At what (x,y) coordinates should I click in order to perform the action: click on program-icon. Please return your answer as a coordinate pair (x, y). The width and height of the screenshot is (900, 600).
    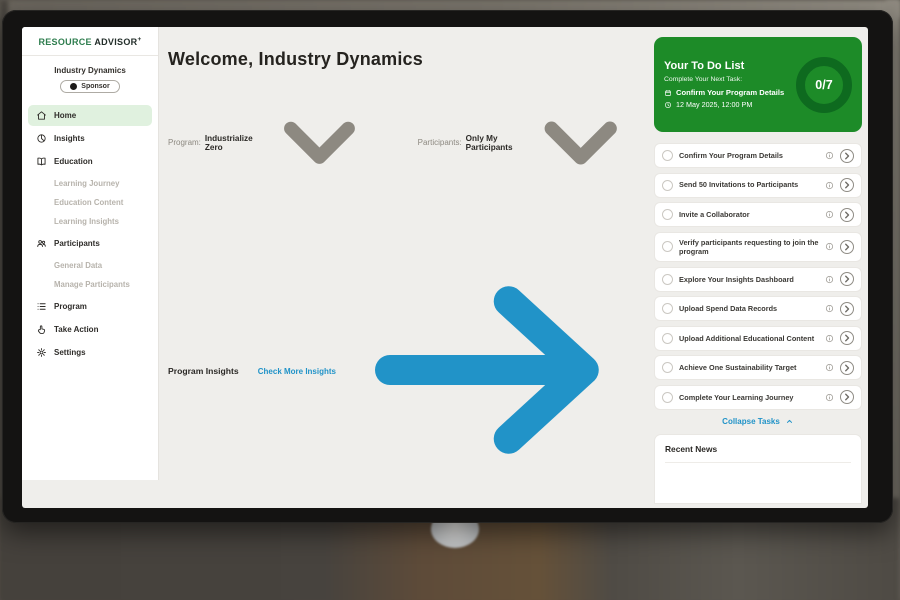
    Looking at the image, I should click on (41, 306).